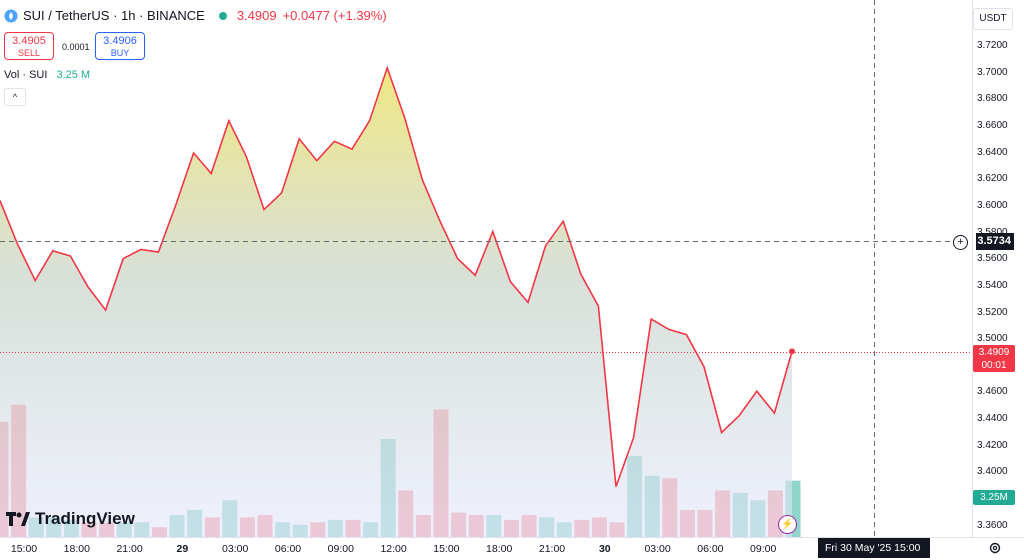  I want to click on volume-badge: 3.25M, so click(994, 497).